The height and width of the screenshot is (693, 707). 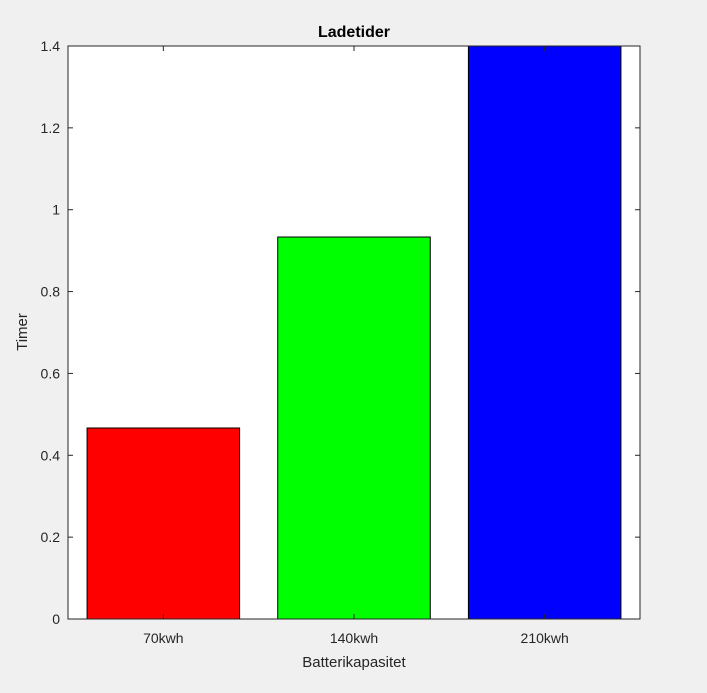 I want to click on y-tick-label: 0.2, so click(x=51, y=537).